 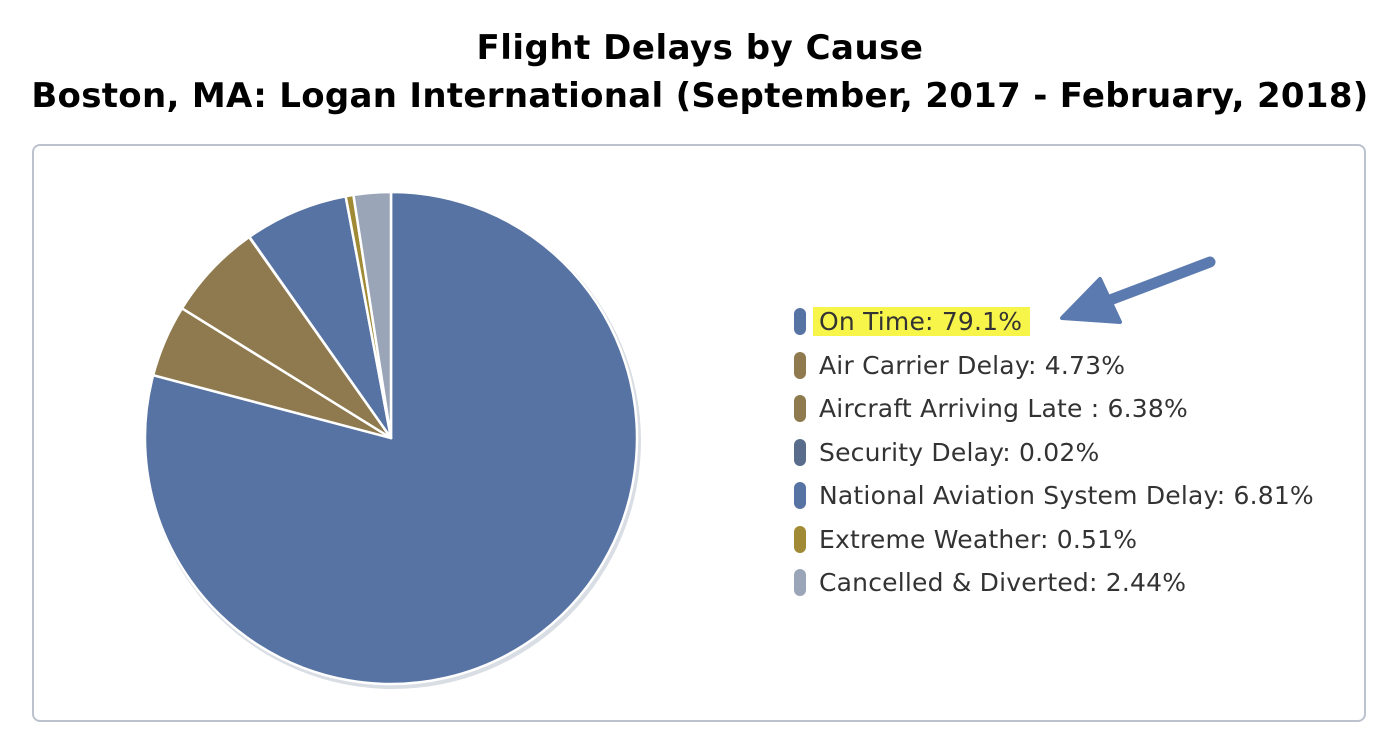 I want to click on pie-slice-national-aviation-system-delay, so click(x=320, y=317).